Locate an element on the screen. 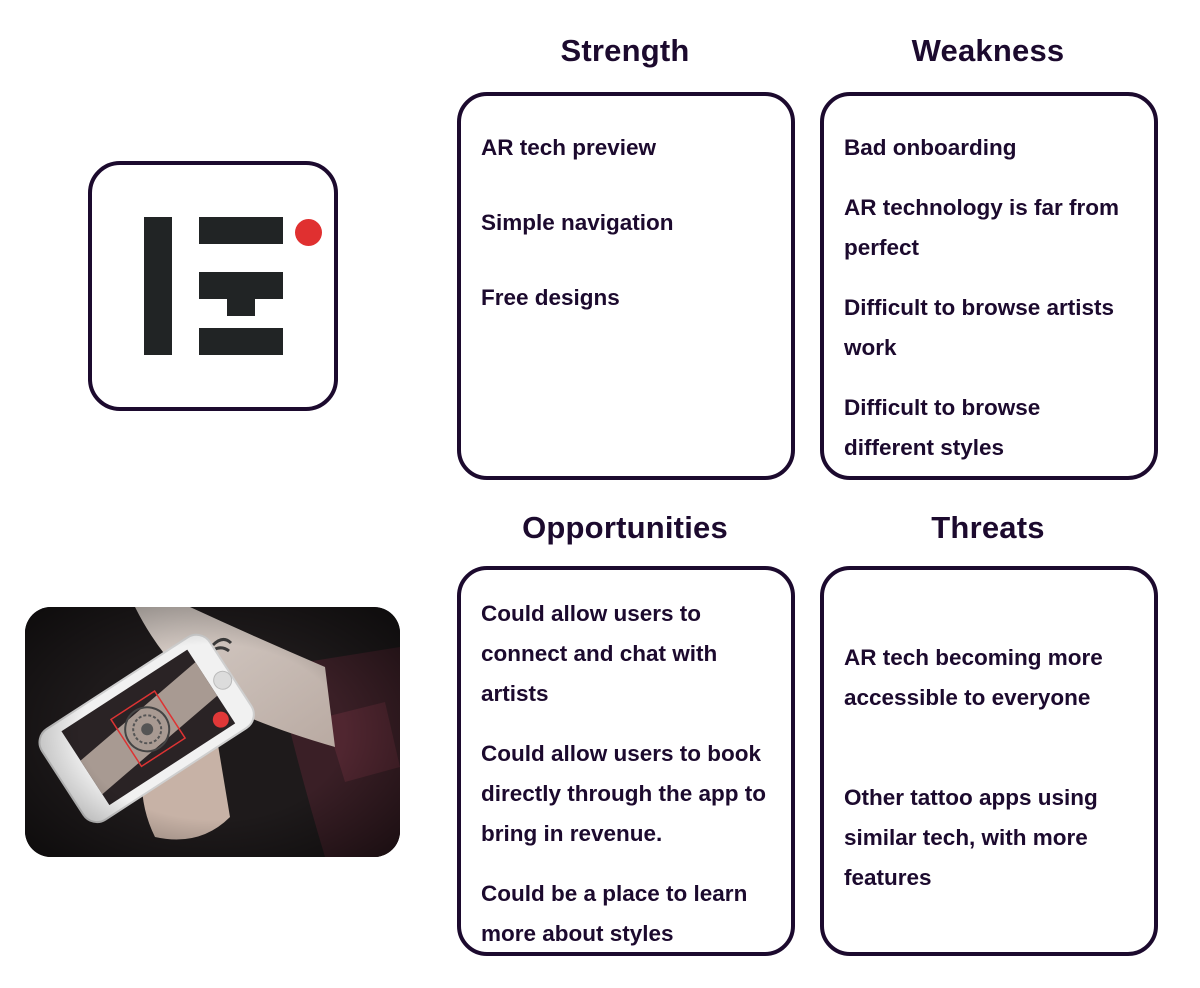  strength-item: Simple navigation is located at coordinates (577, 222).